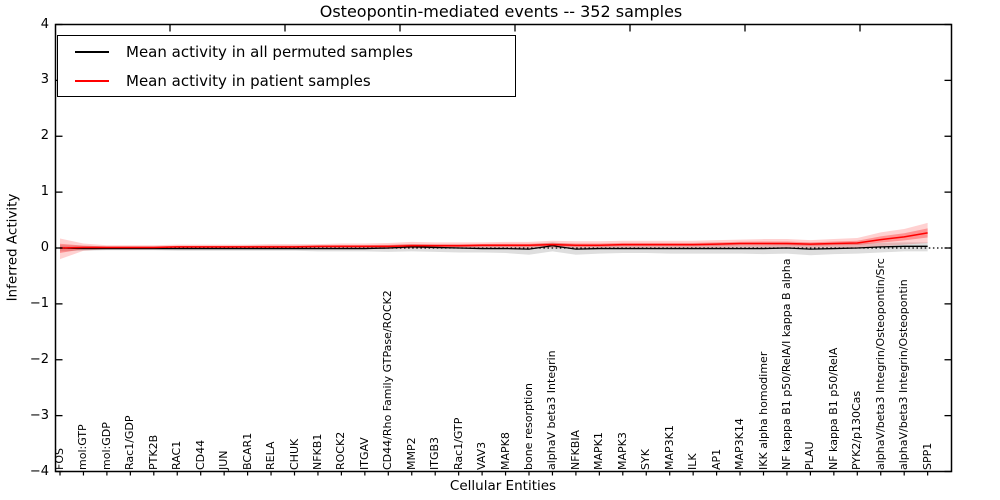 The height and width of the screenshot is (500, 1000). I want to click on x-tick-label: Rac1/GTP, so click(458, 443).